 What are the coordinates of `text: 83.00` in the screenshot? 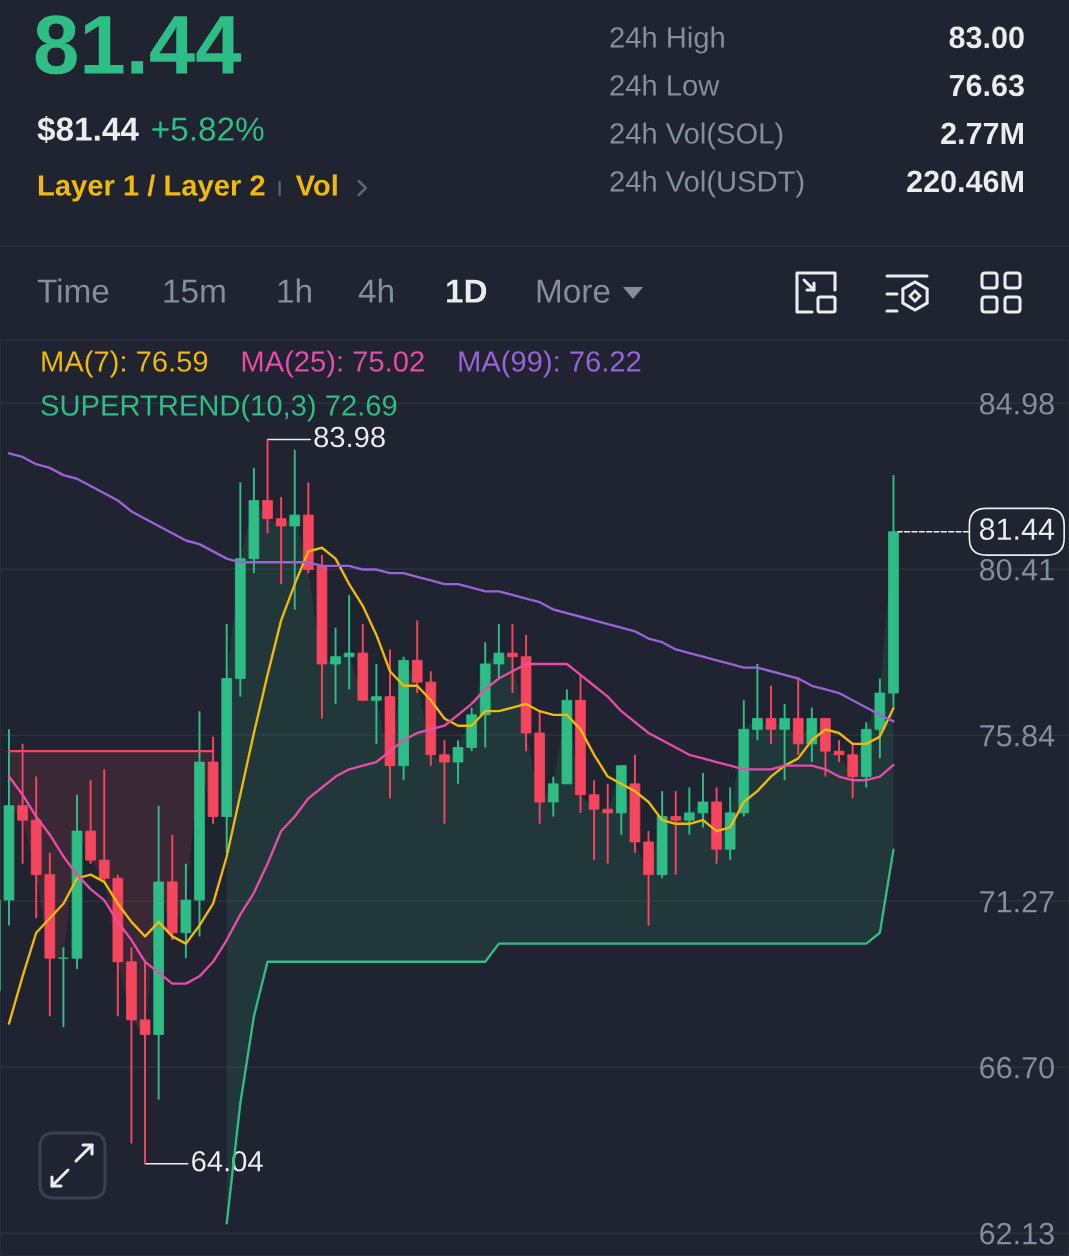 It's located at (986, 37).